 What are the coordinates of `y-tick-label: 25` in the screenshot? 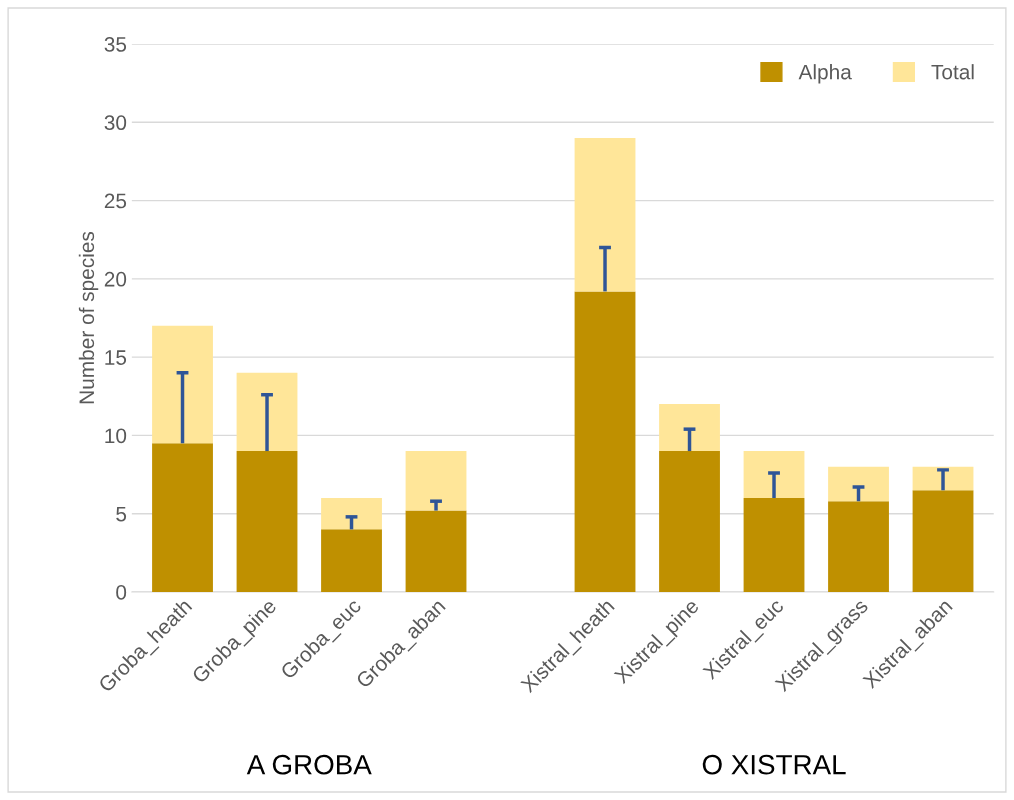 It's located at (115, 201).